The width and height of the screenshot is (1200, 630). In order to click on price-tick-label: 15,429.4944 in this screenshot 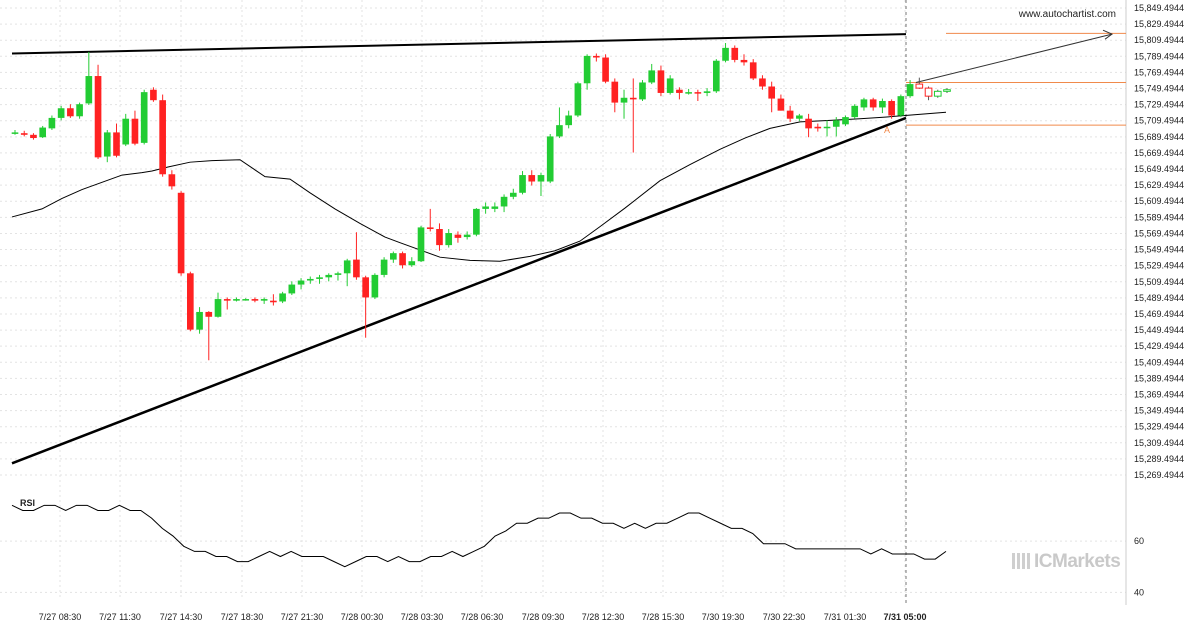, I will do `click(1159, 346)`.